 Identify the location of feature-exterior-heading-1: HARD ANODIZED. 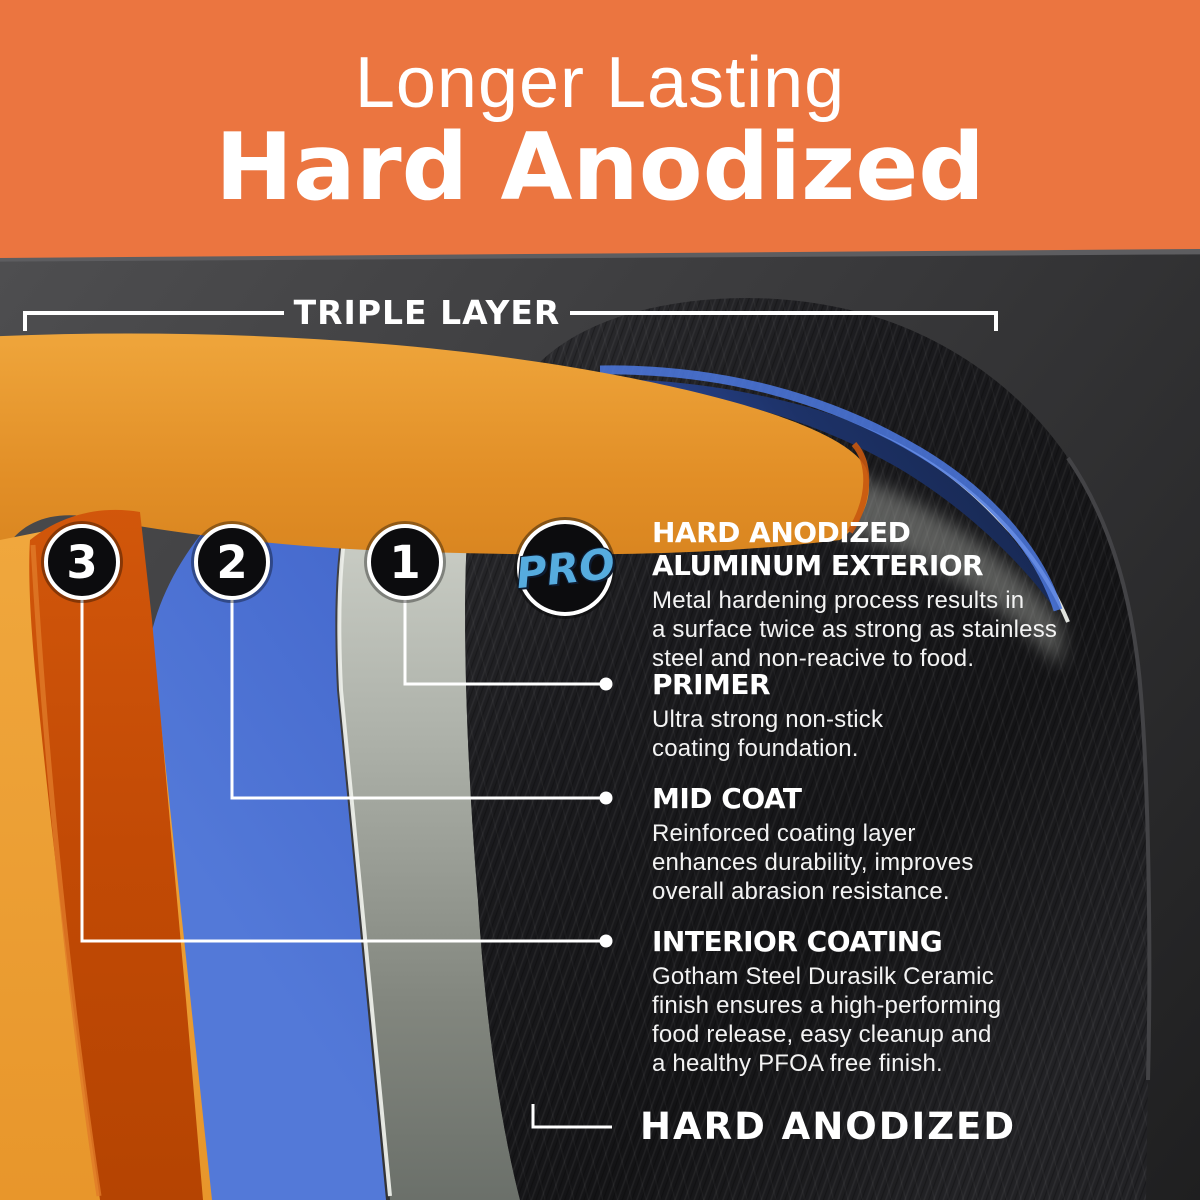
(781, 532).